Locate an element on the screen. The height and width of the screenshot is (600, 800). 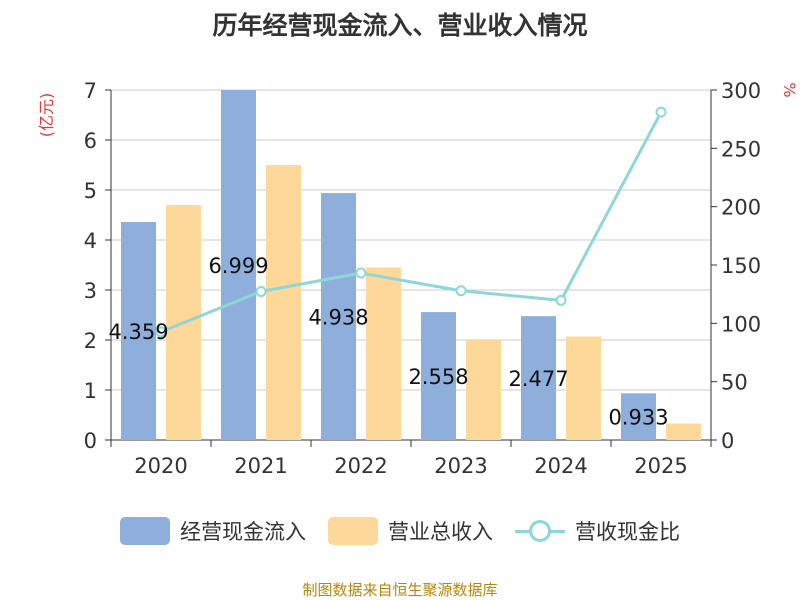
y-right-tick-label: 0 is located at coordinates (727, 441).